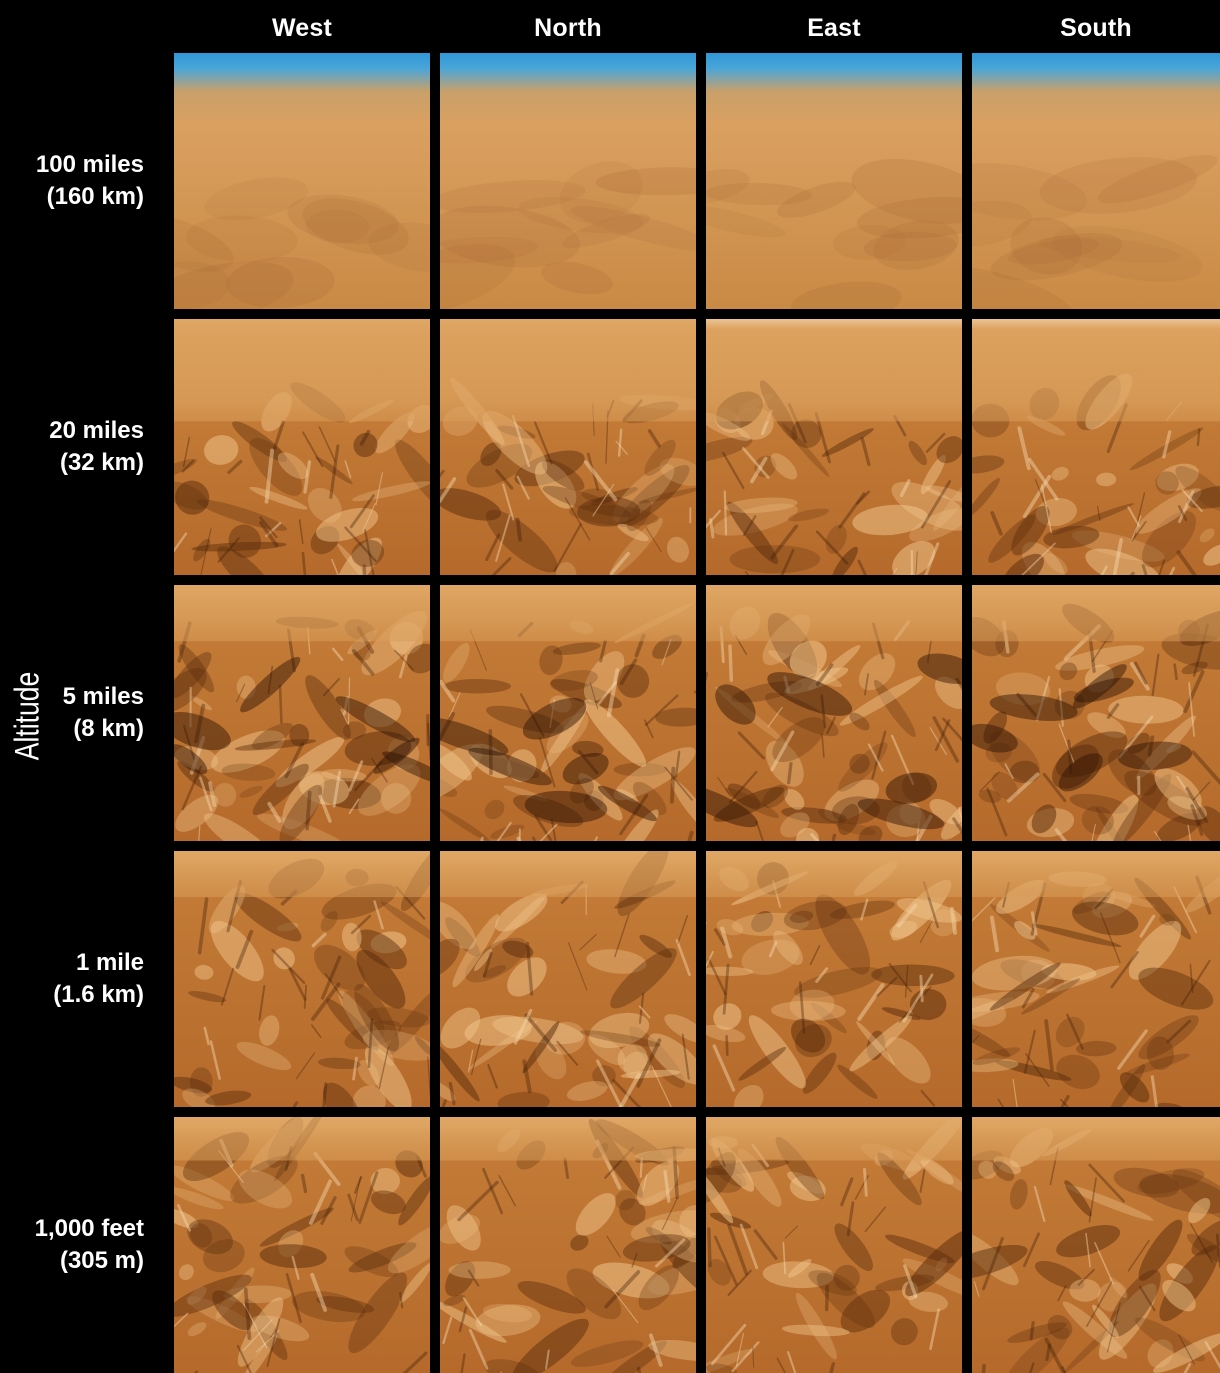 Image resolution: width=1220 pixels, height=1373 pixels. I want to click on row-label-altitude: 100 miles(160 km), so click(72, 181).